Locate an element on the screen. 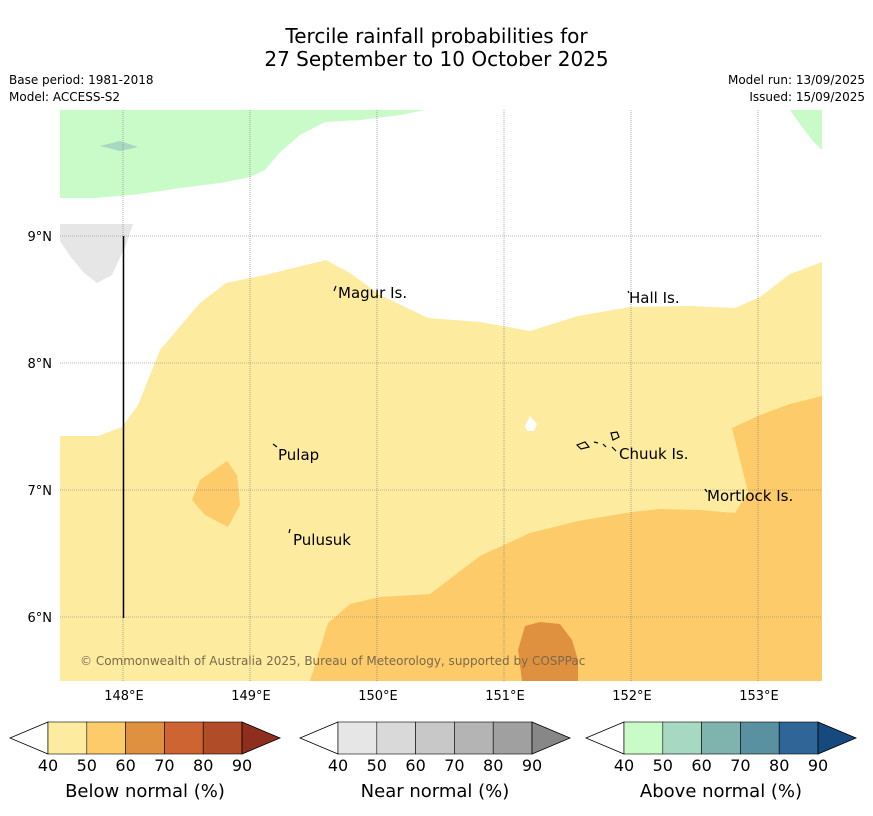  near-normal-colorbar-label: Near normal (%) is located at coordinates (435, 791).